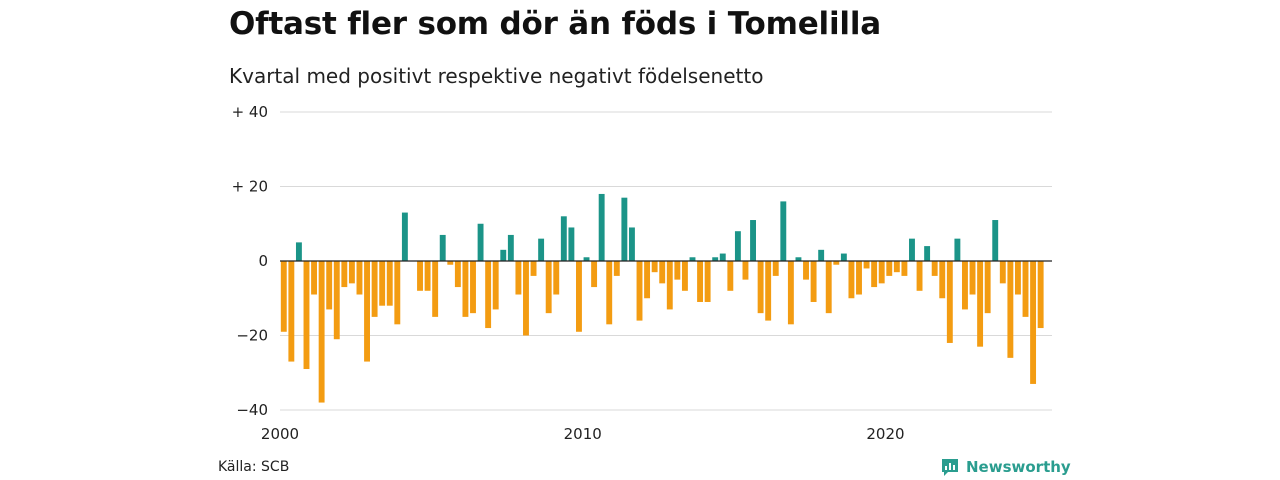 Image resolution: width=1280 pixels, height=480 pixels. What do you see at coordinates (254, 467) in the screenshot?
I see `source-label: Källa: SCB` at bounding box center [254, 467].